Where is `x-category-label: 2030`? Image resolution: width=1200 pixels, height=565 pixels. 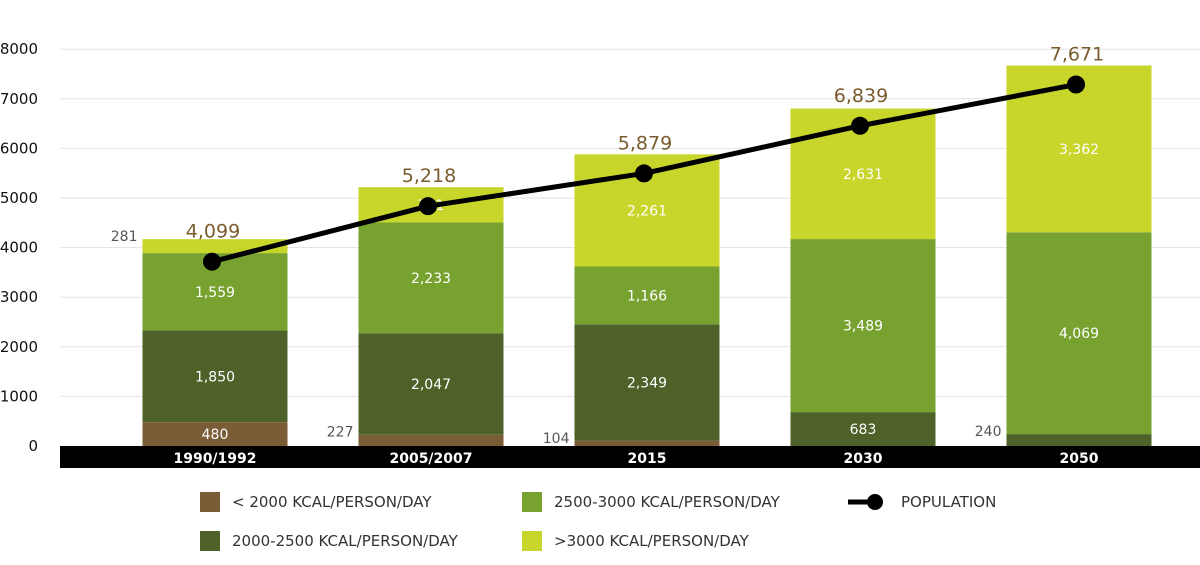
x-category-label: 2030 is located at coordinates (863, 459).